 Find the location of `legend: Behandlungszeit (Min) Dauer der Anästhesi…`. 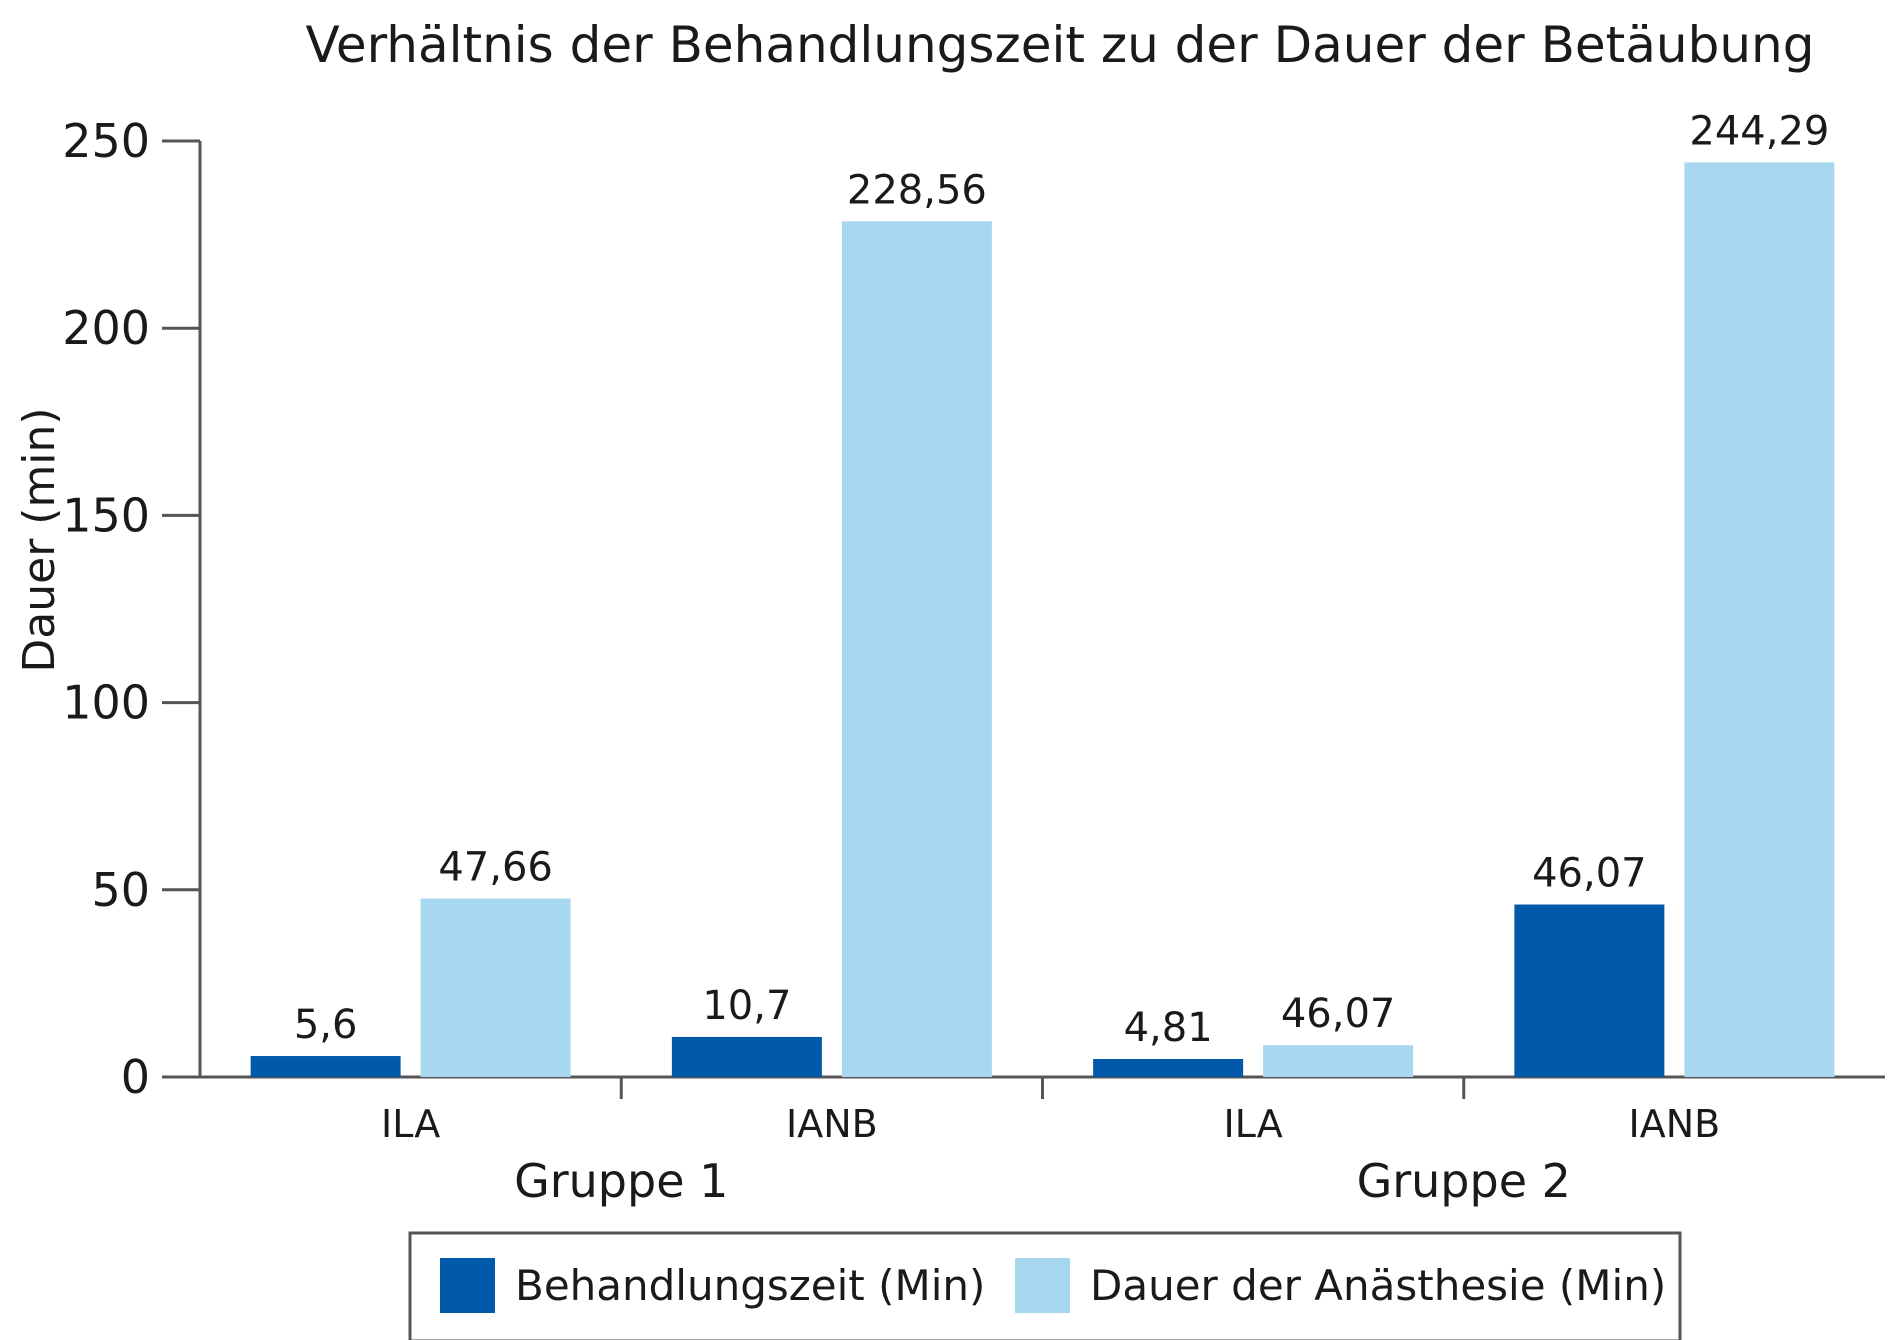

legend: Behandlungszeit (Min) Dauer der Anästhesi… is located at coordinates (1045, 1285).